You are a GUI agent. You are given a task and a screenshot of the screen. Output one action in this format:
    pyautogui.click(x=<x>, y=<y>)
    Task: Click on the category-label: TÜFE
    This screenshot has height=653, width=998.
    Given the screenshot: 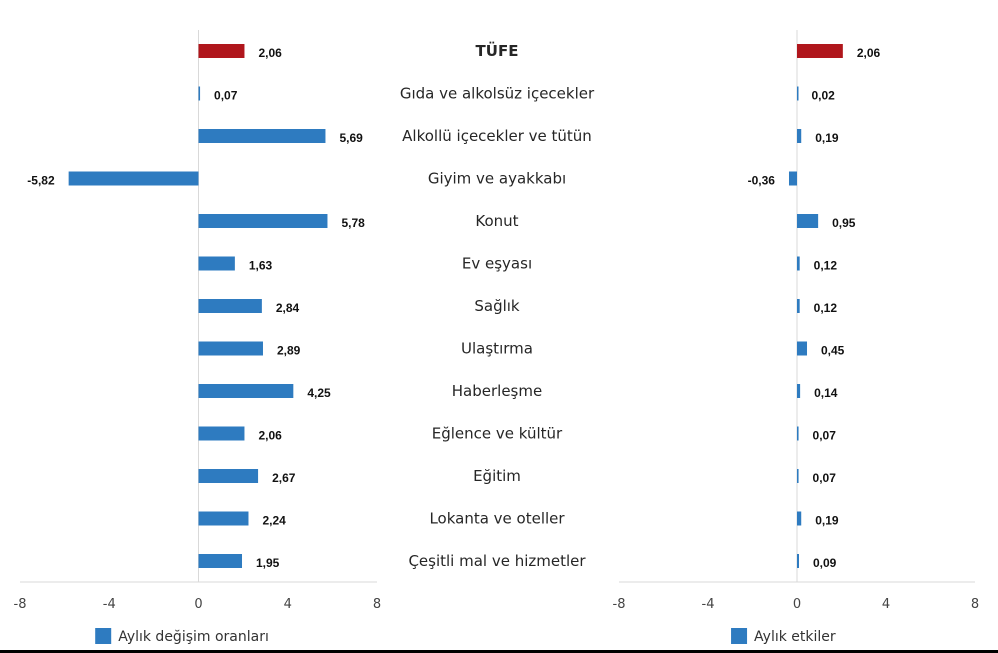 What is the action you would take?
    pyautogui.click(x=497, y=50)
    